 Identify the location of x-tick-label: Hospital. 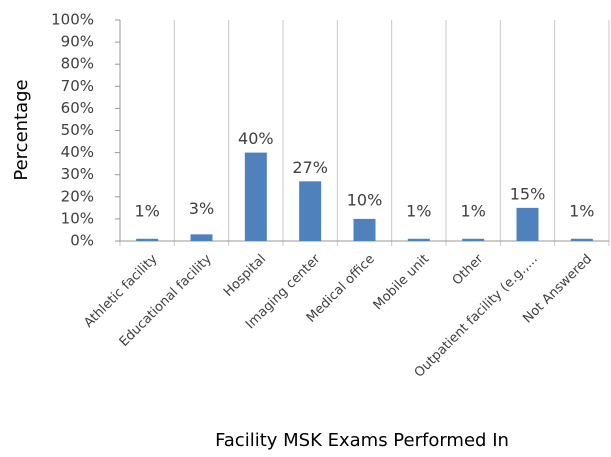
(245, 276).